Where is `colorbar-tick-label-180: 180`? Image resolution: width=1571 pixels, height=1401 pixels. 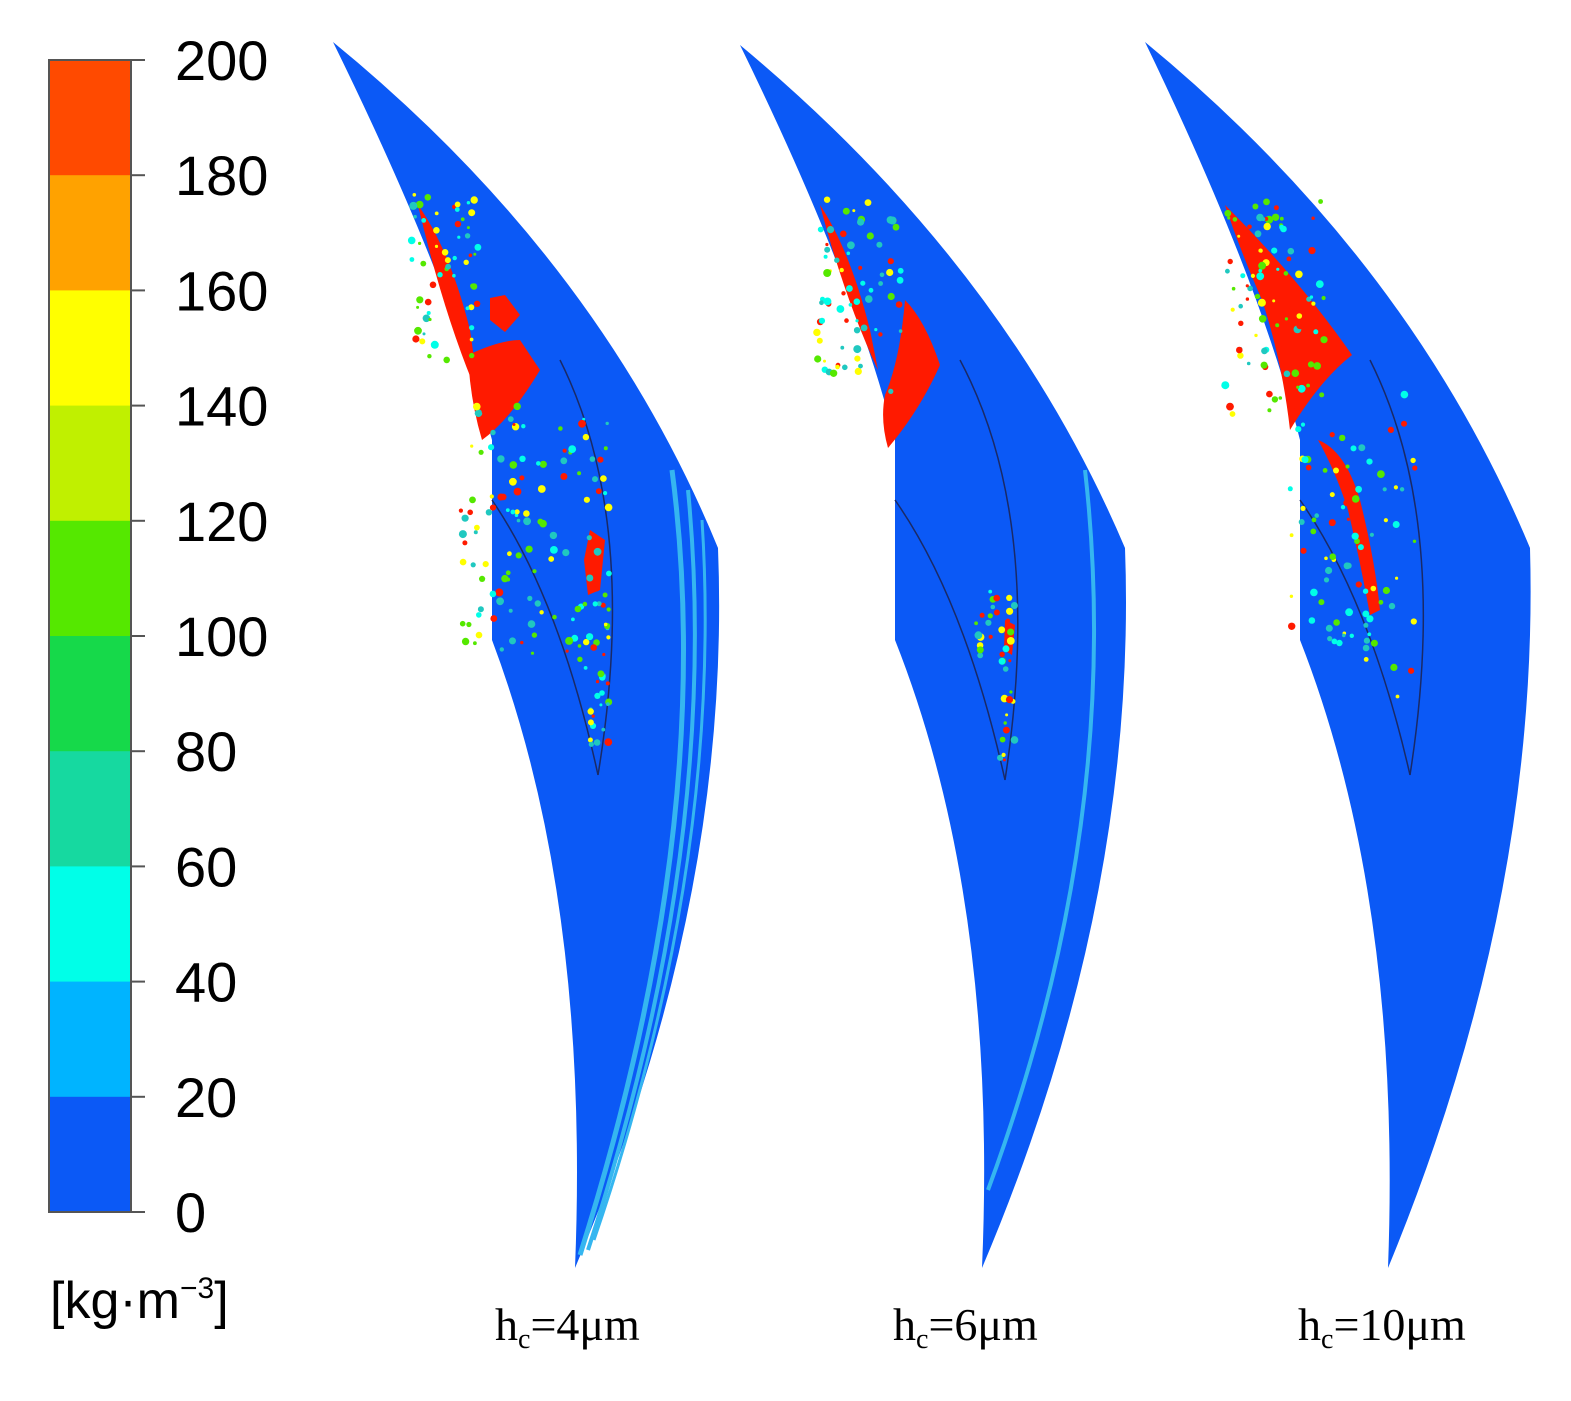 colorbar-tick-label-180: 180 is located at coordinates (221, 175).